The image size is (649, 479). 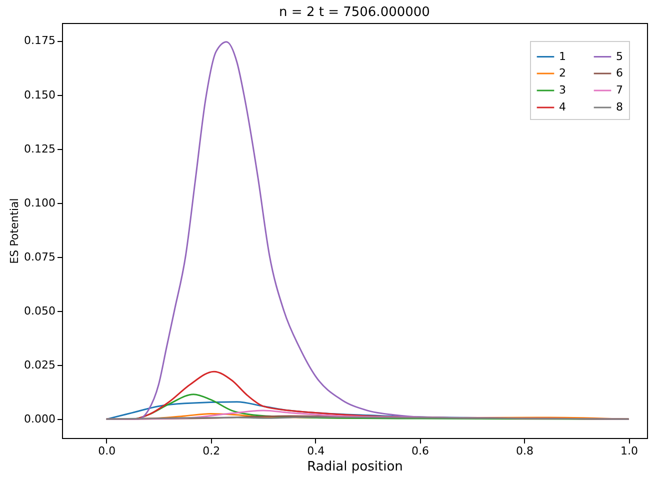 I want to click on y-tick-label: 0.175, so click(x=40, y=41).